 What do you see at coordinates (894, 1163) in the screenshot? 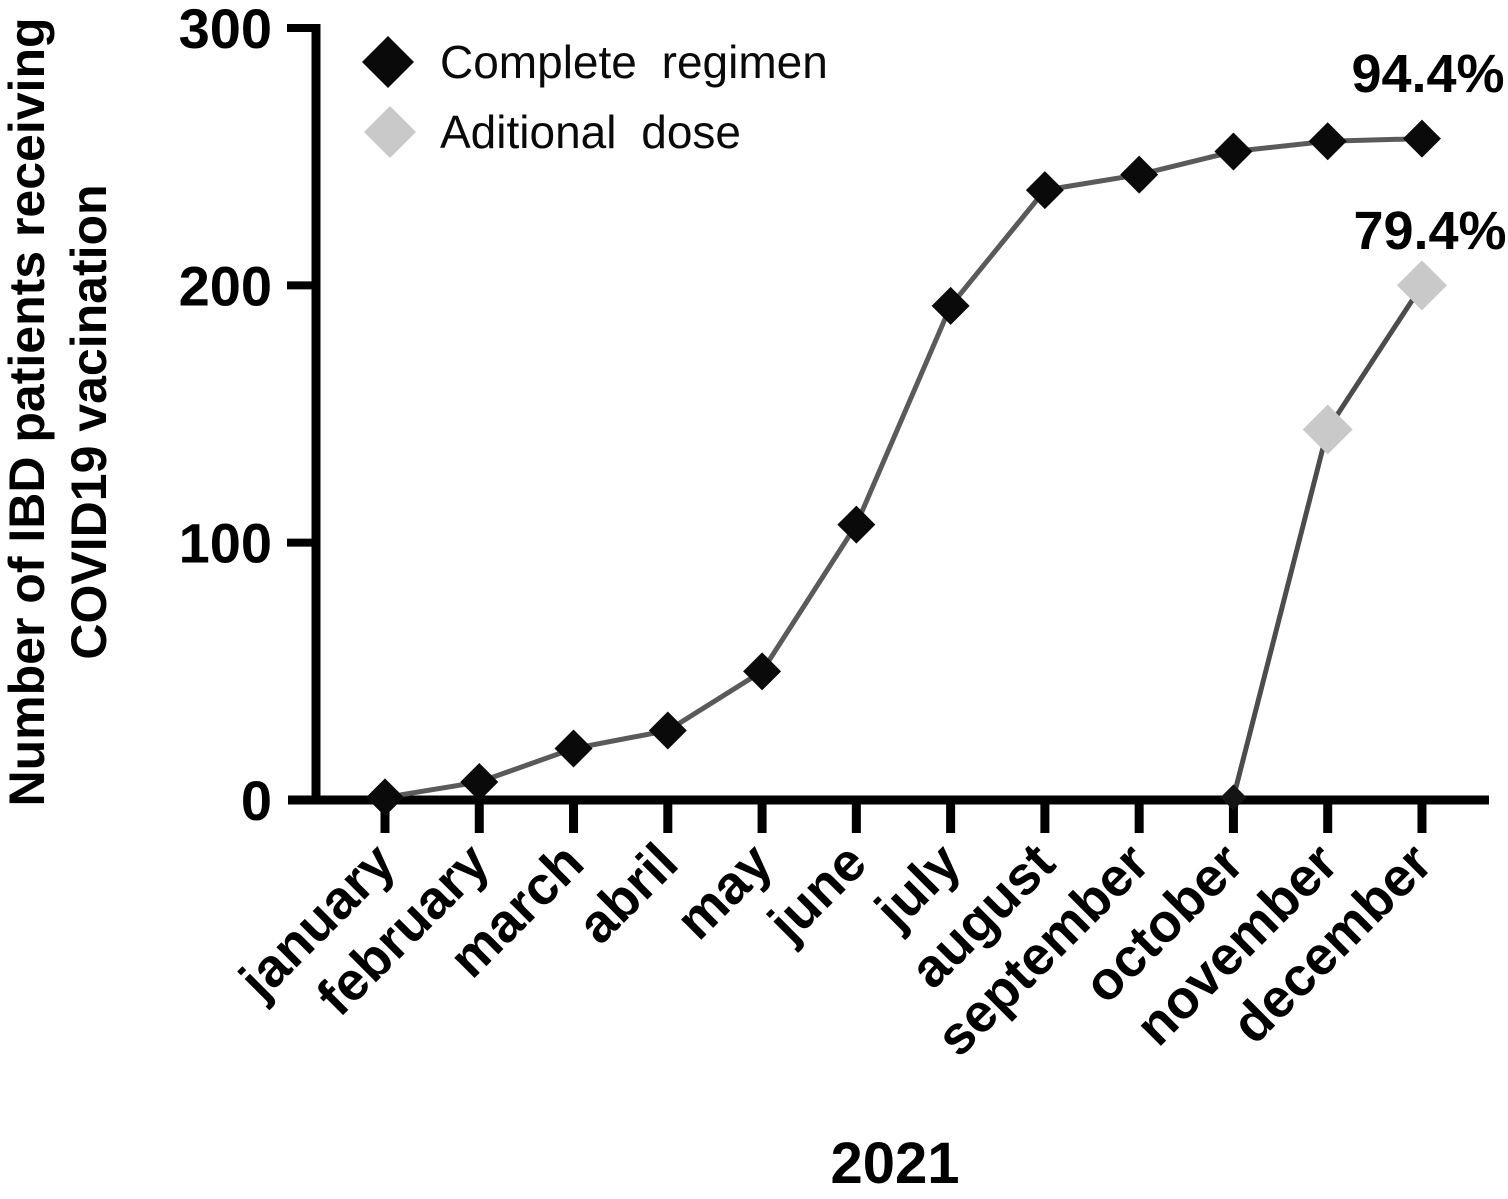
I see `x-axis-year-label: 2021` at bounding box center [894, 1163].